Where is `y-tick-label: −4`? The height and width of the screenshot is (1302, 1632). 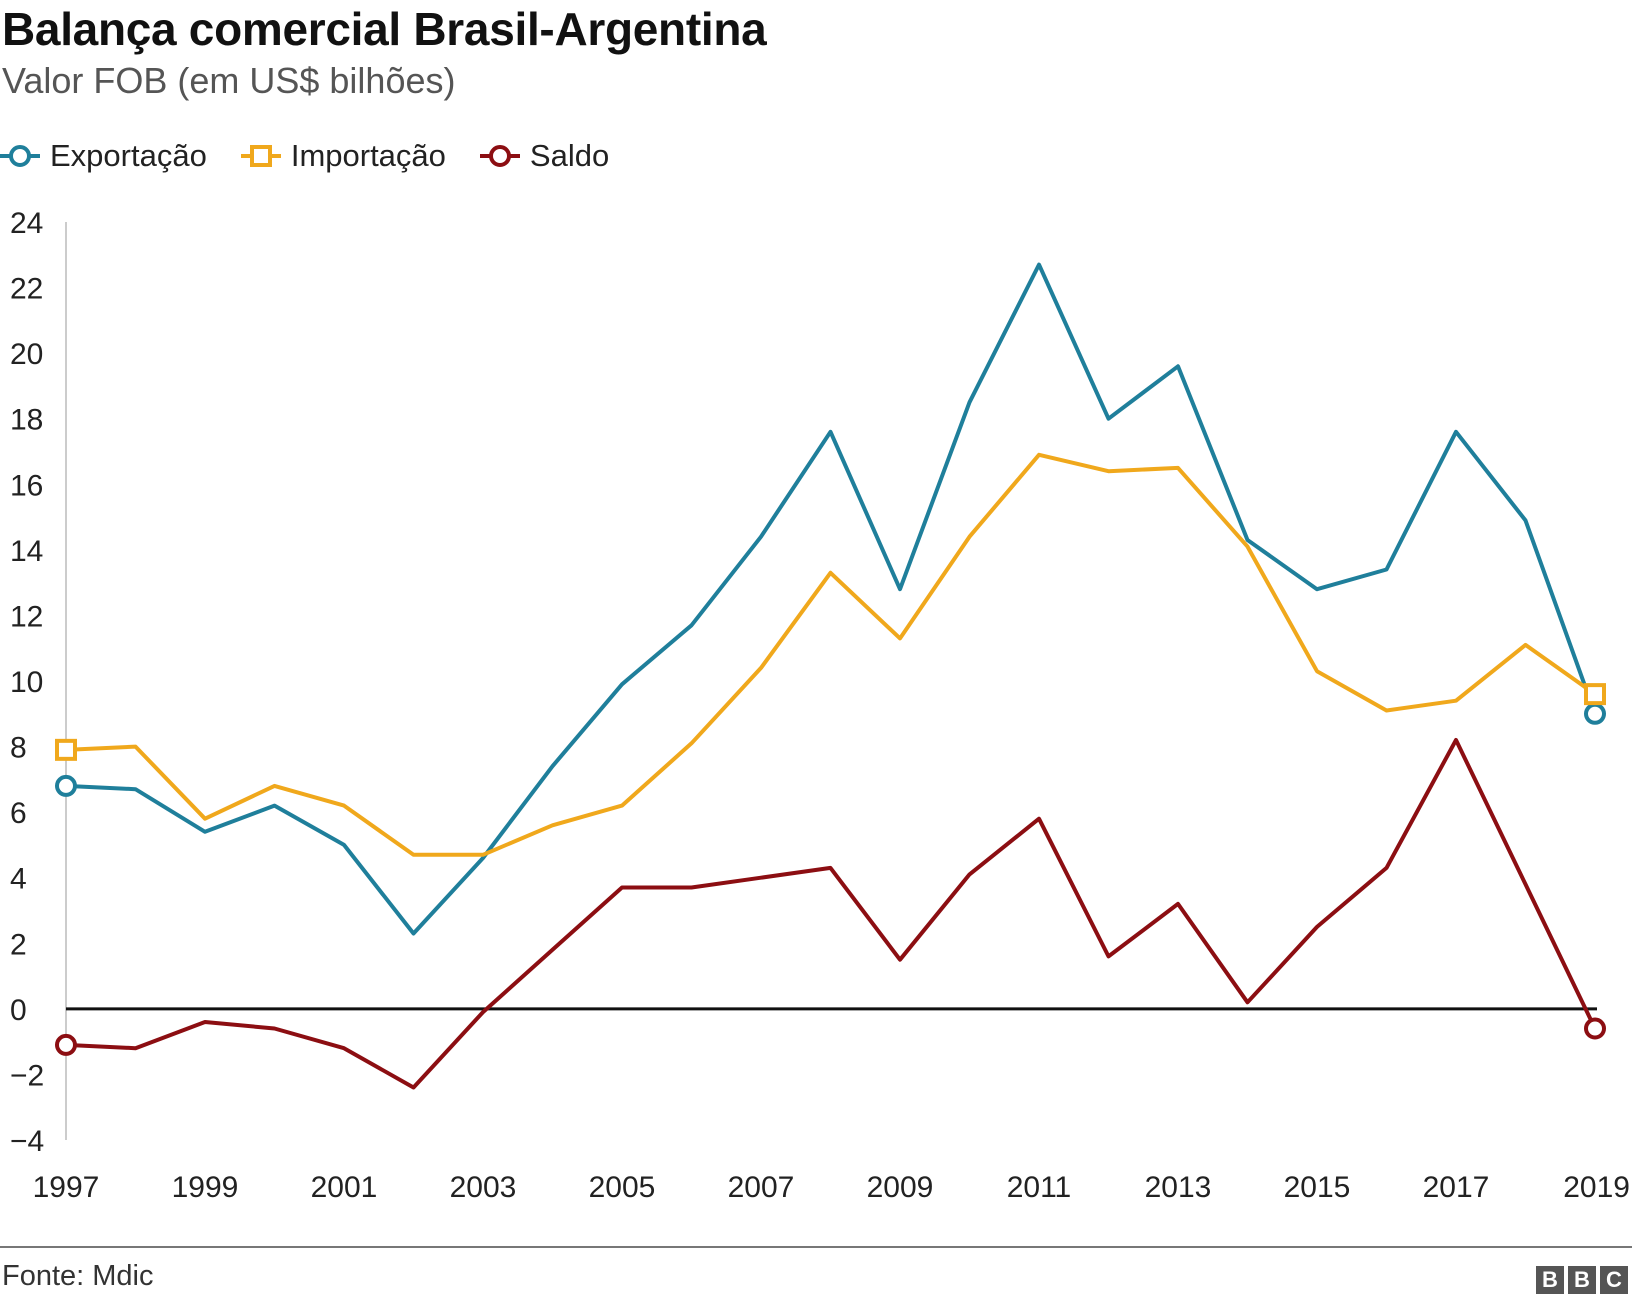
y-tick-label: −4 is located at coordinates (27, 1141).